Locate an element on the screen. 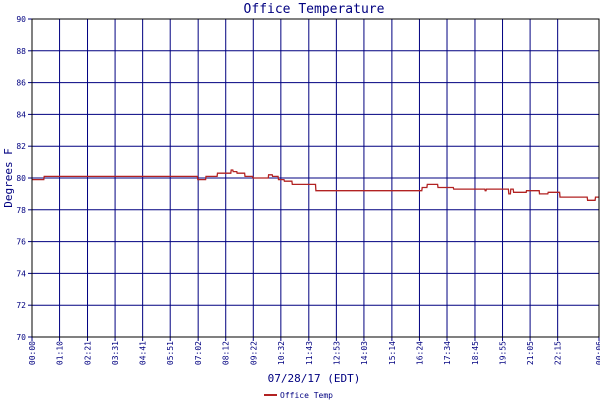  x-tick-label: 18:45 is located at coordinates (475, 353).